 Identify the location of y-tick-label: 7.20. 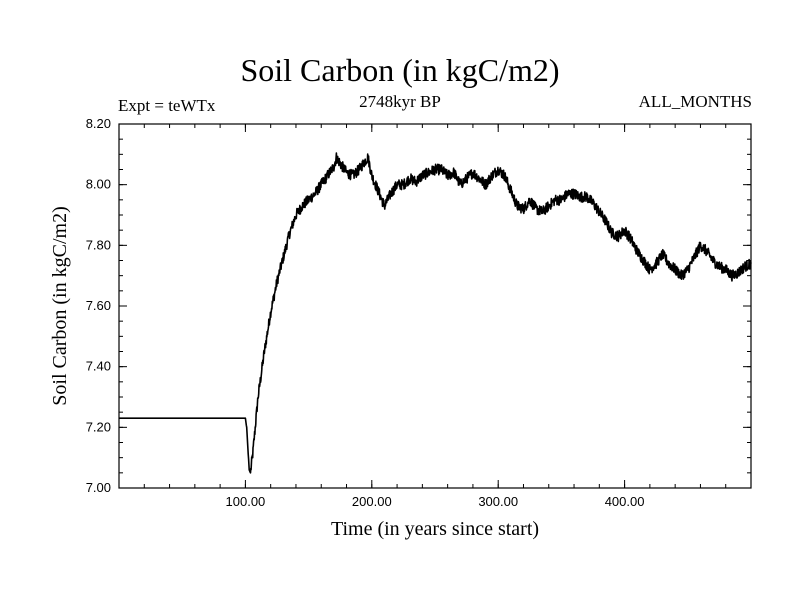
(98, 426).